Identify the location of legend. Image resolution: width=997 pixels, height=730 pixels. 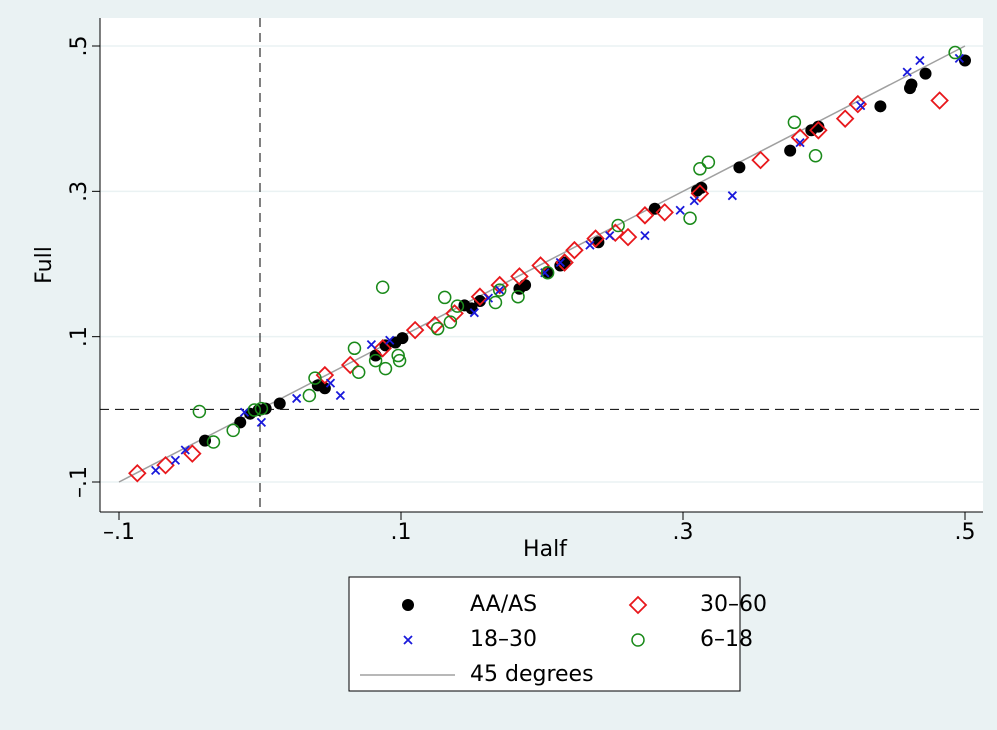
(544, 634).